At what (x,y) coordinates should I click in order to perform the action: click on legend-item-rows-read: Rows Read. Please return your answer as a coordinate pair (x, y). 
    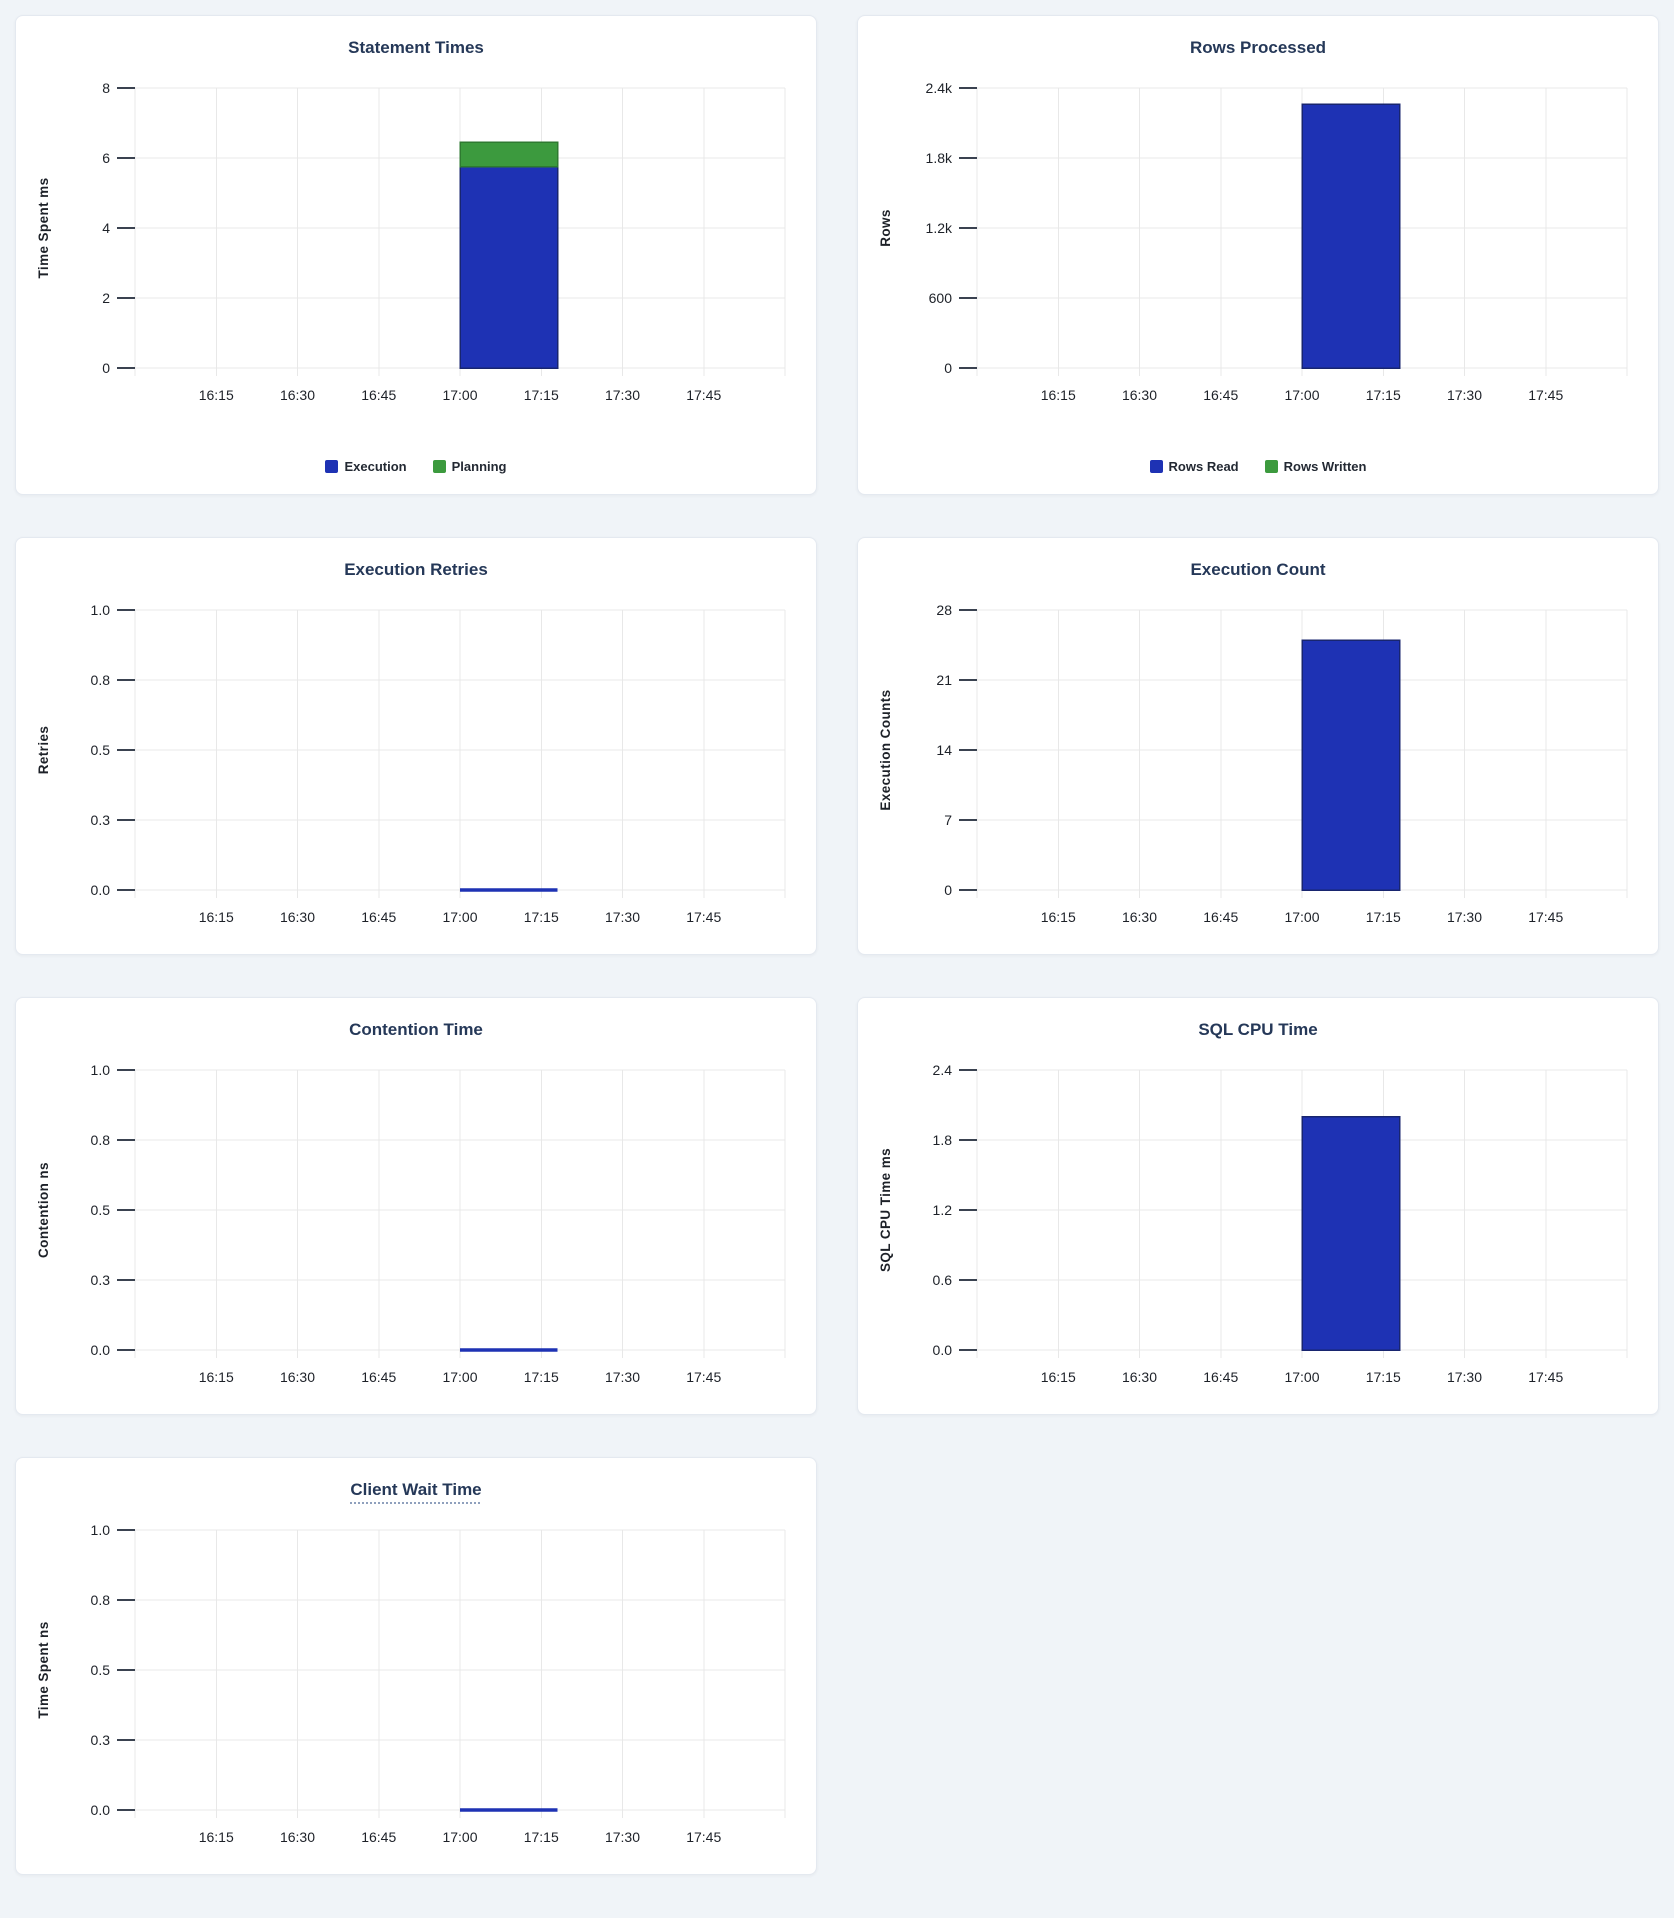
    Looking at the image, I should click on (1194, 466).